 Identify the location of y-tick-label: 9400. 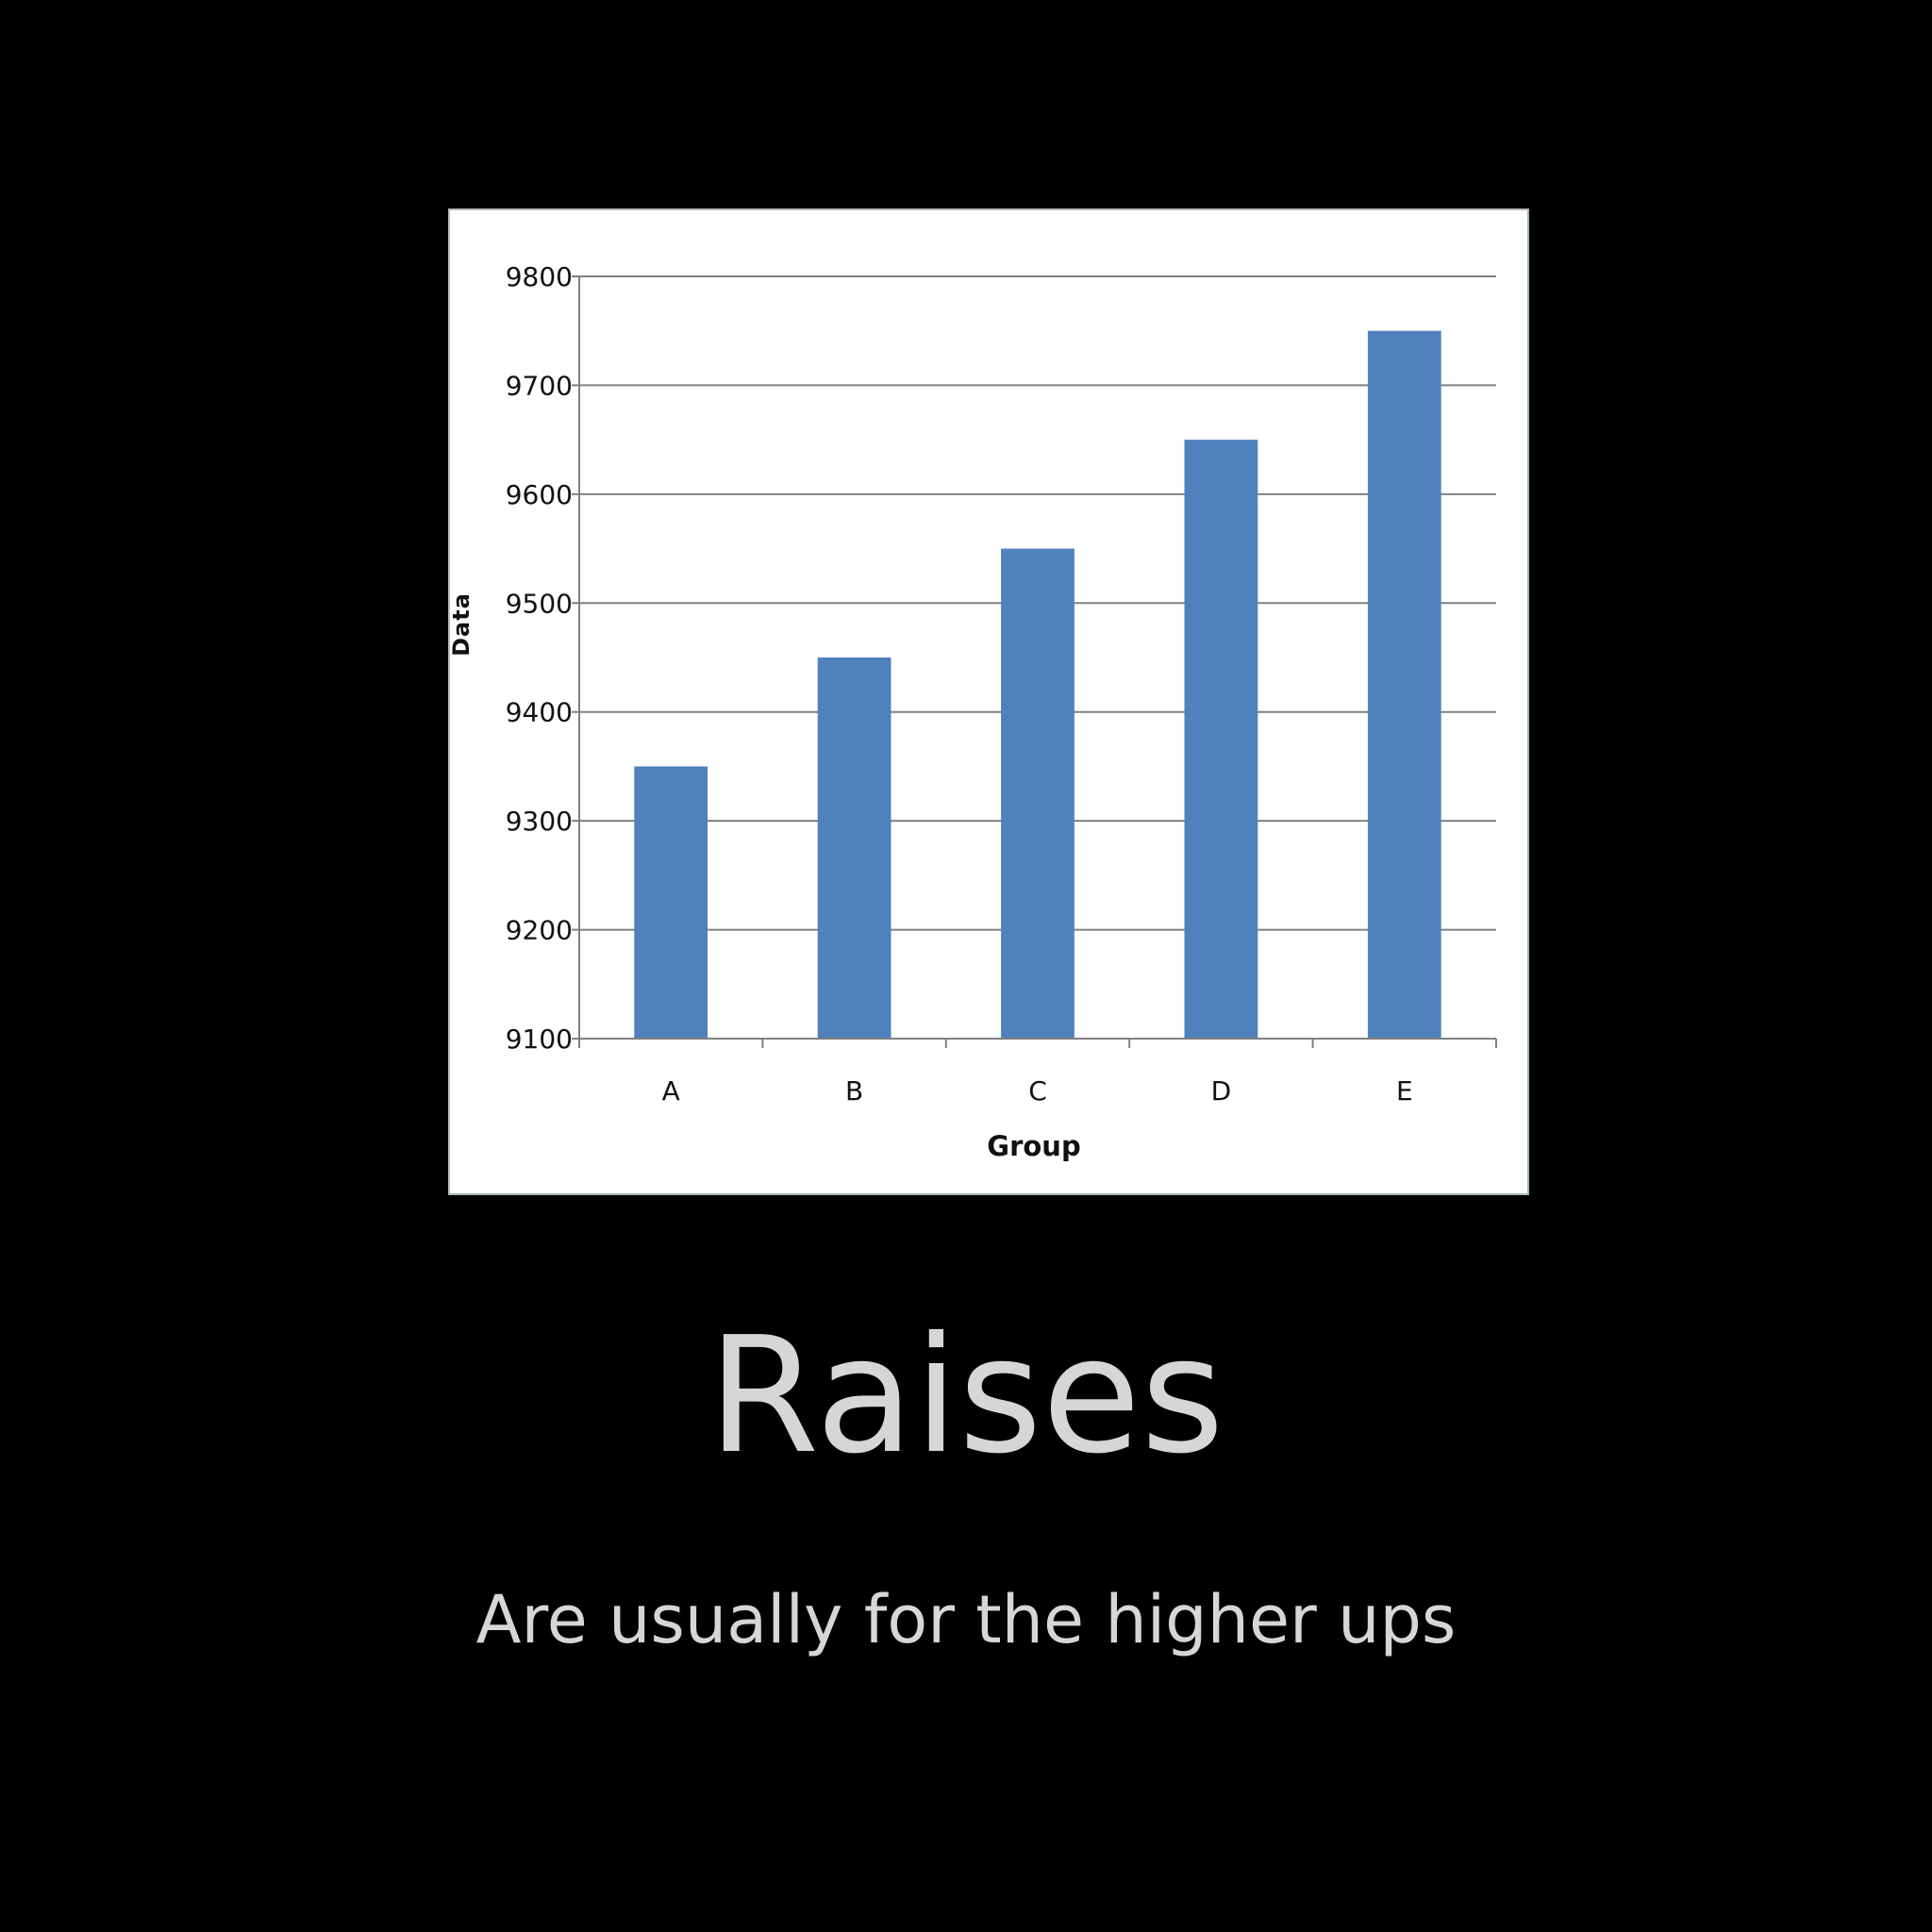
(539, 713).